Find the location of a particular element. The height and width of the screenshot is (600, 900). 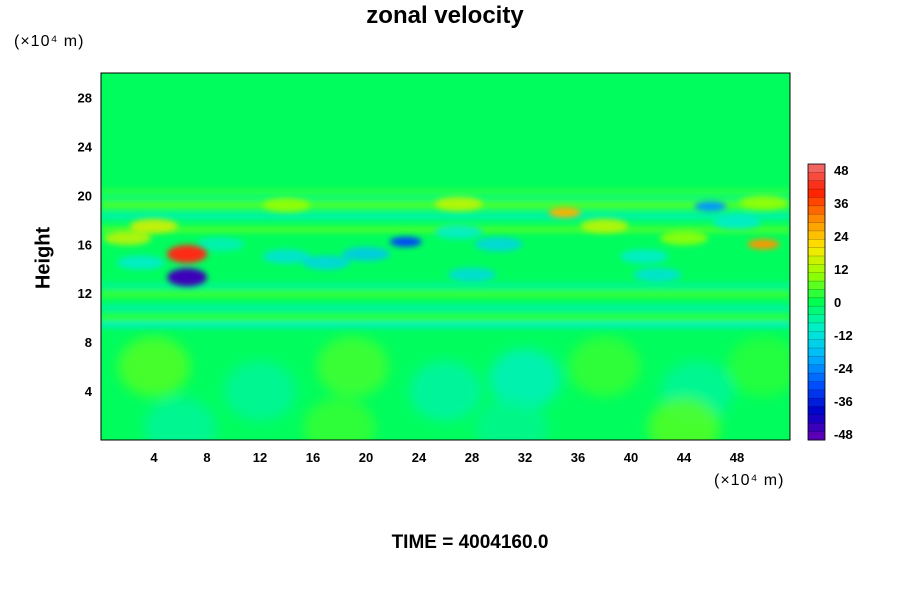

chart-title: zonal velocity is located at coordinates (445, 15).